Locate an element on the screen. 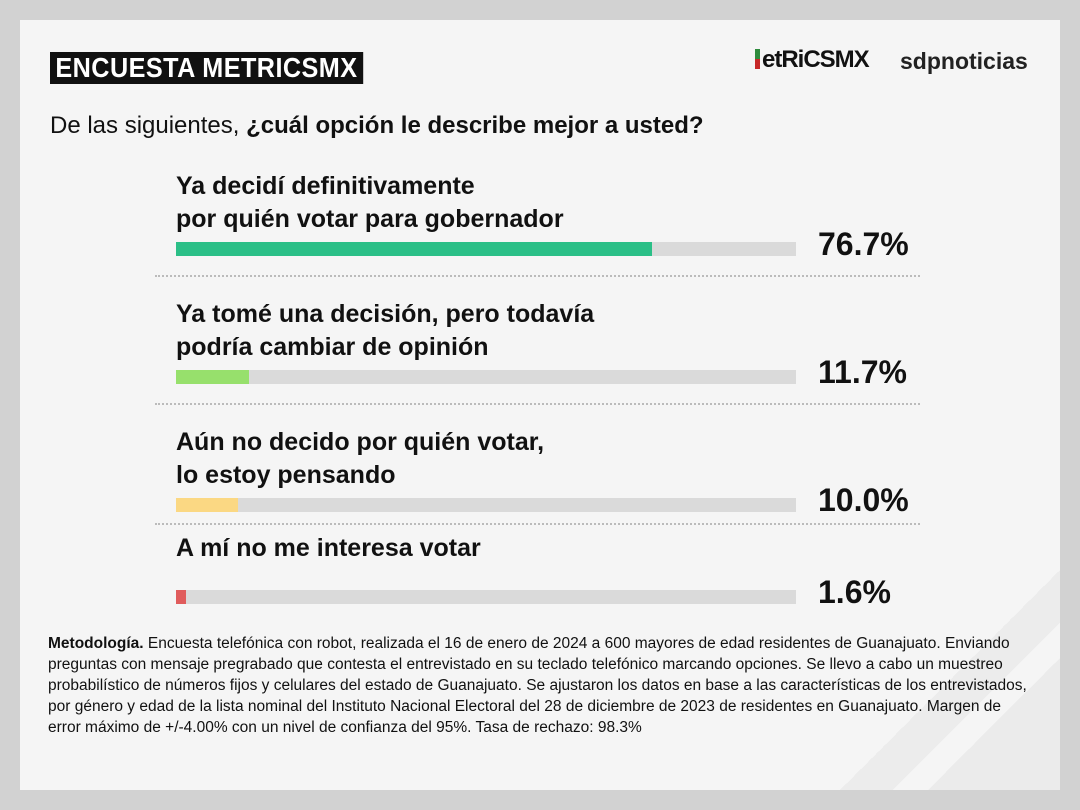 Image resolution: width=1080 pixels, height=810 pixels. bar-value-label: 1.6% is located at coordinates (854, 592).